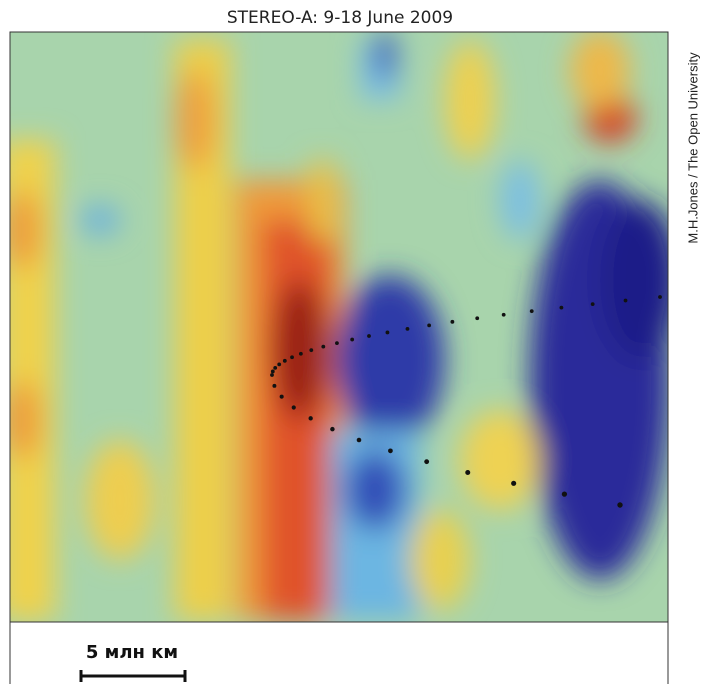 This screenshot has height=684, width=708. Describe the element at coordinates (339, 652) in the screenshot. I see `scale-panel` at that location.